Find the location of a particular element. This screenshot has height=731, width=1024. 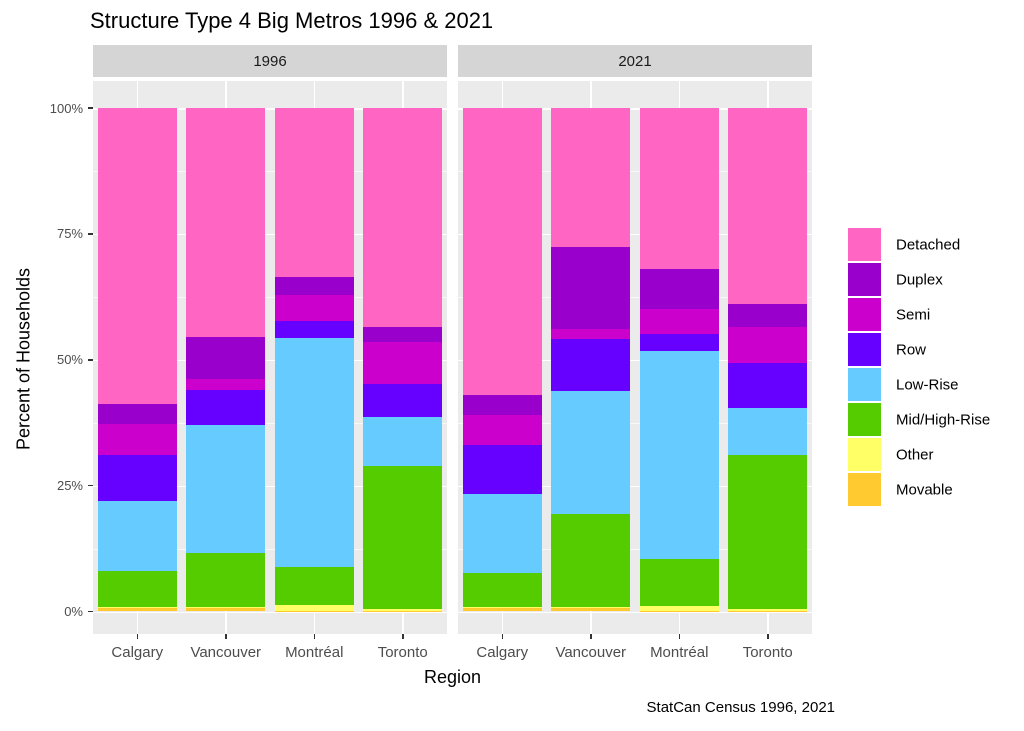

facet-strip-1996: 1996 is located at coordinates (270, 61).